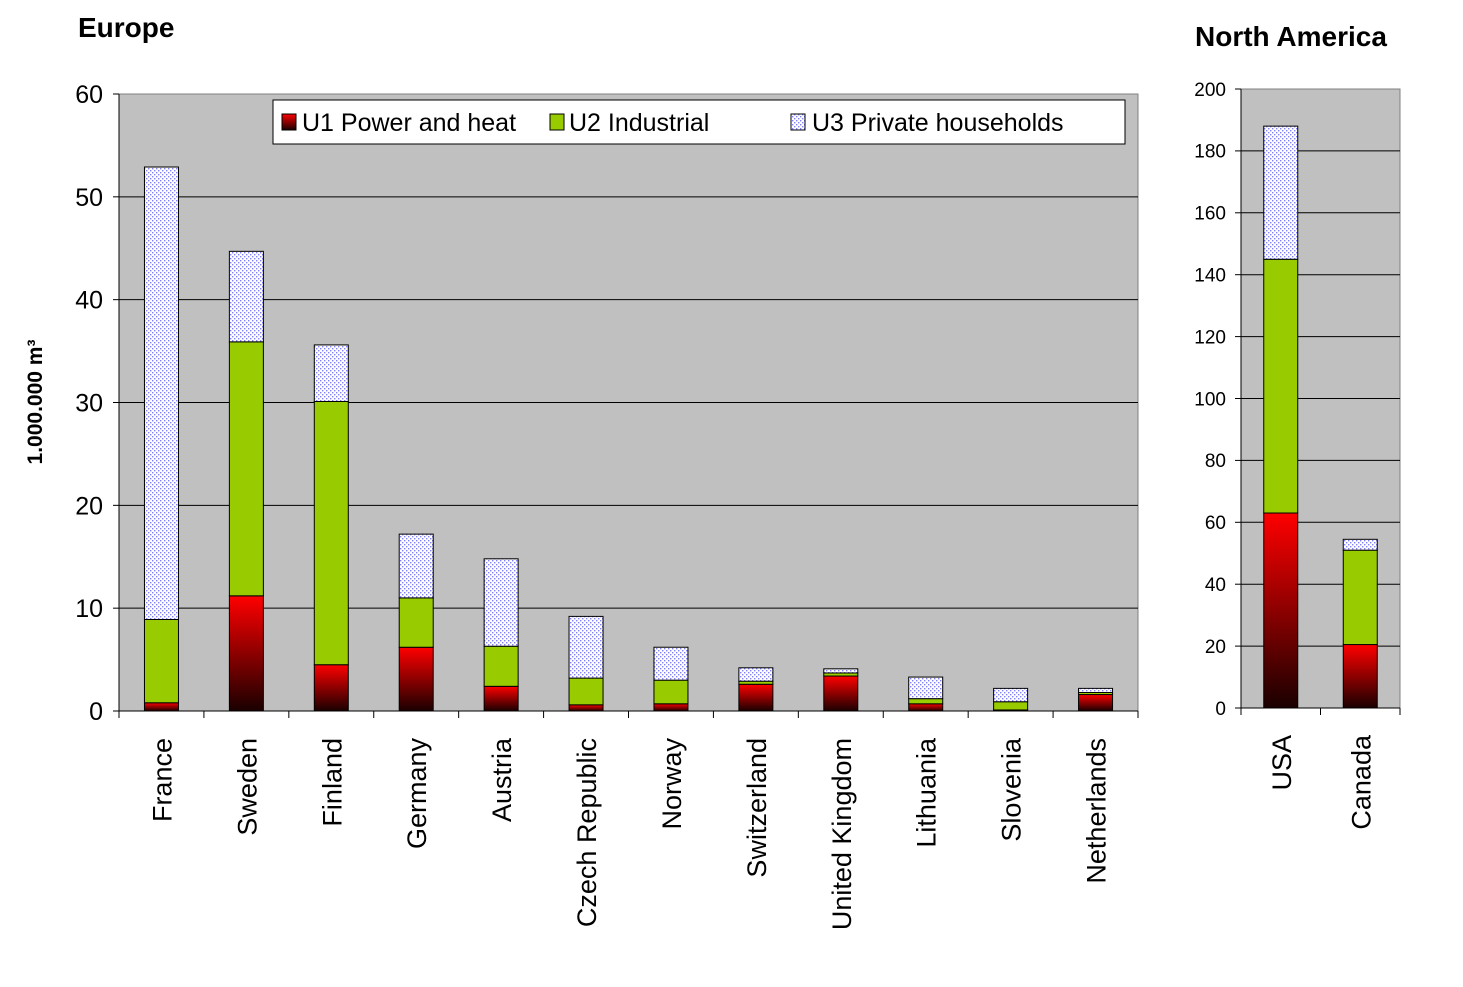 The height and width of the screenshot is (987, 1463). What do you see at coordinates (502, 779) in the screenshot?
I see `europe-category-label-austria: Austria` at bounding box center [502, 779].